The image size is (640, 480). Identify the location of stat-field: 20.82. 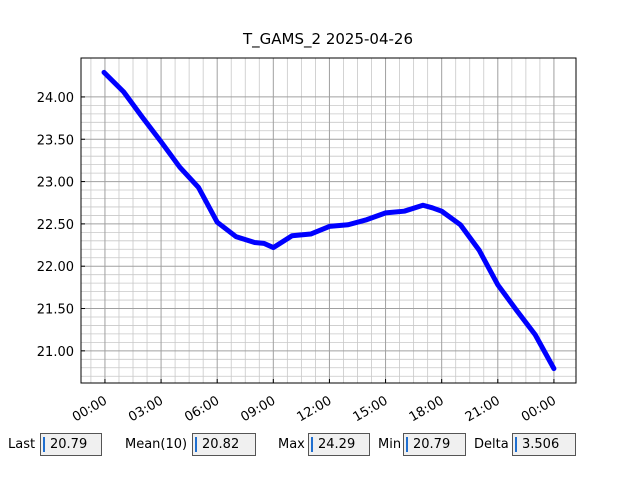
(224, 444).